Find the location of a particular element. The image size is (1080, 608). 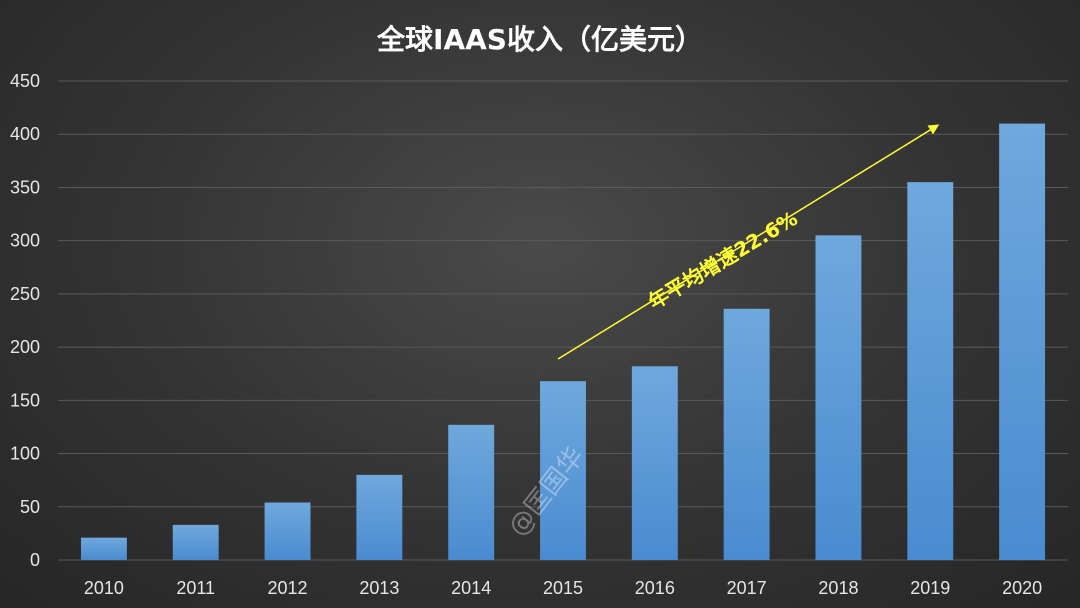

x-tick-label: 2015 is located at coordinates (563, 588).